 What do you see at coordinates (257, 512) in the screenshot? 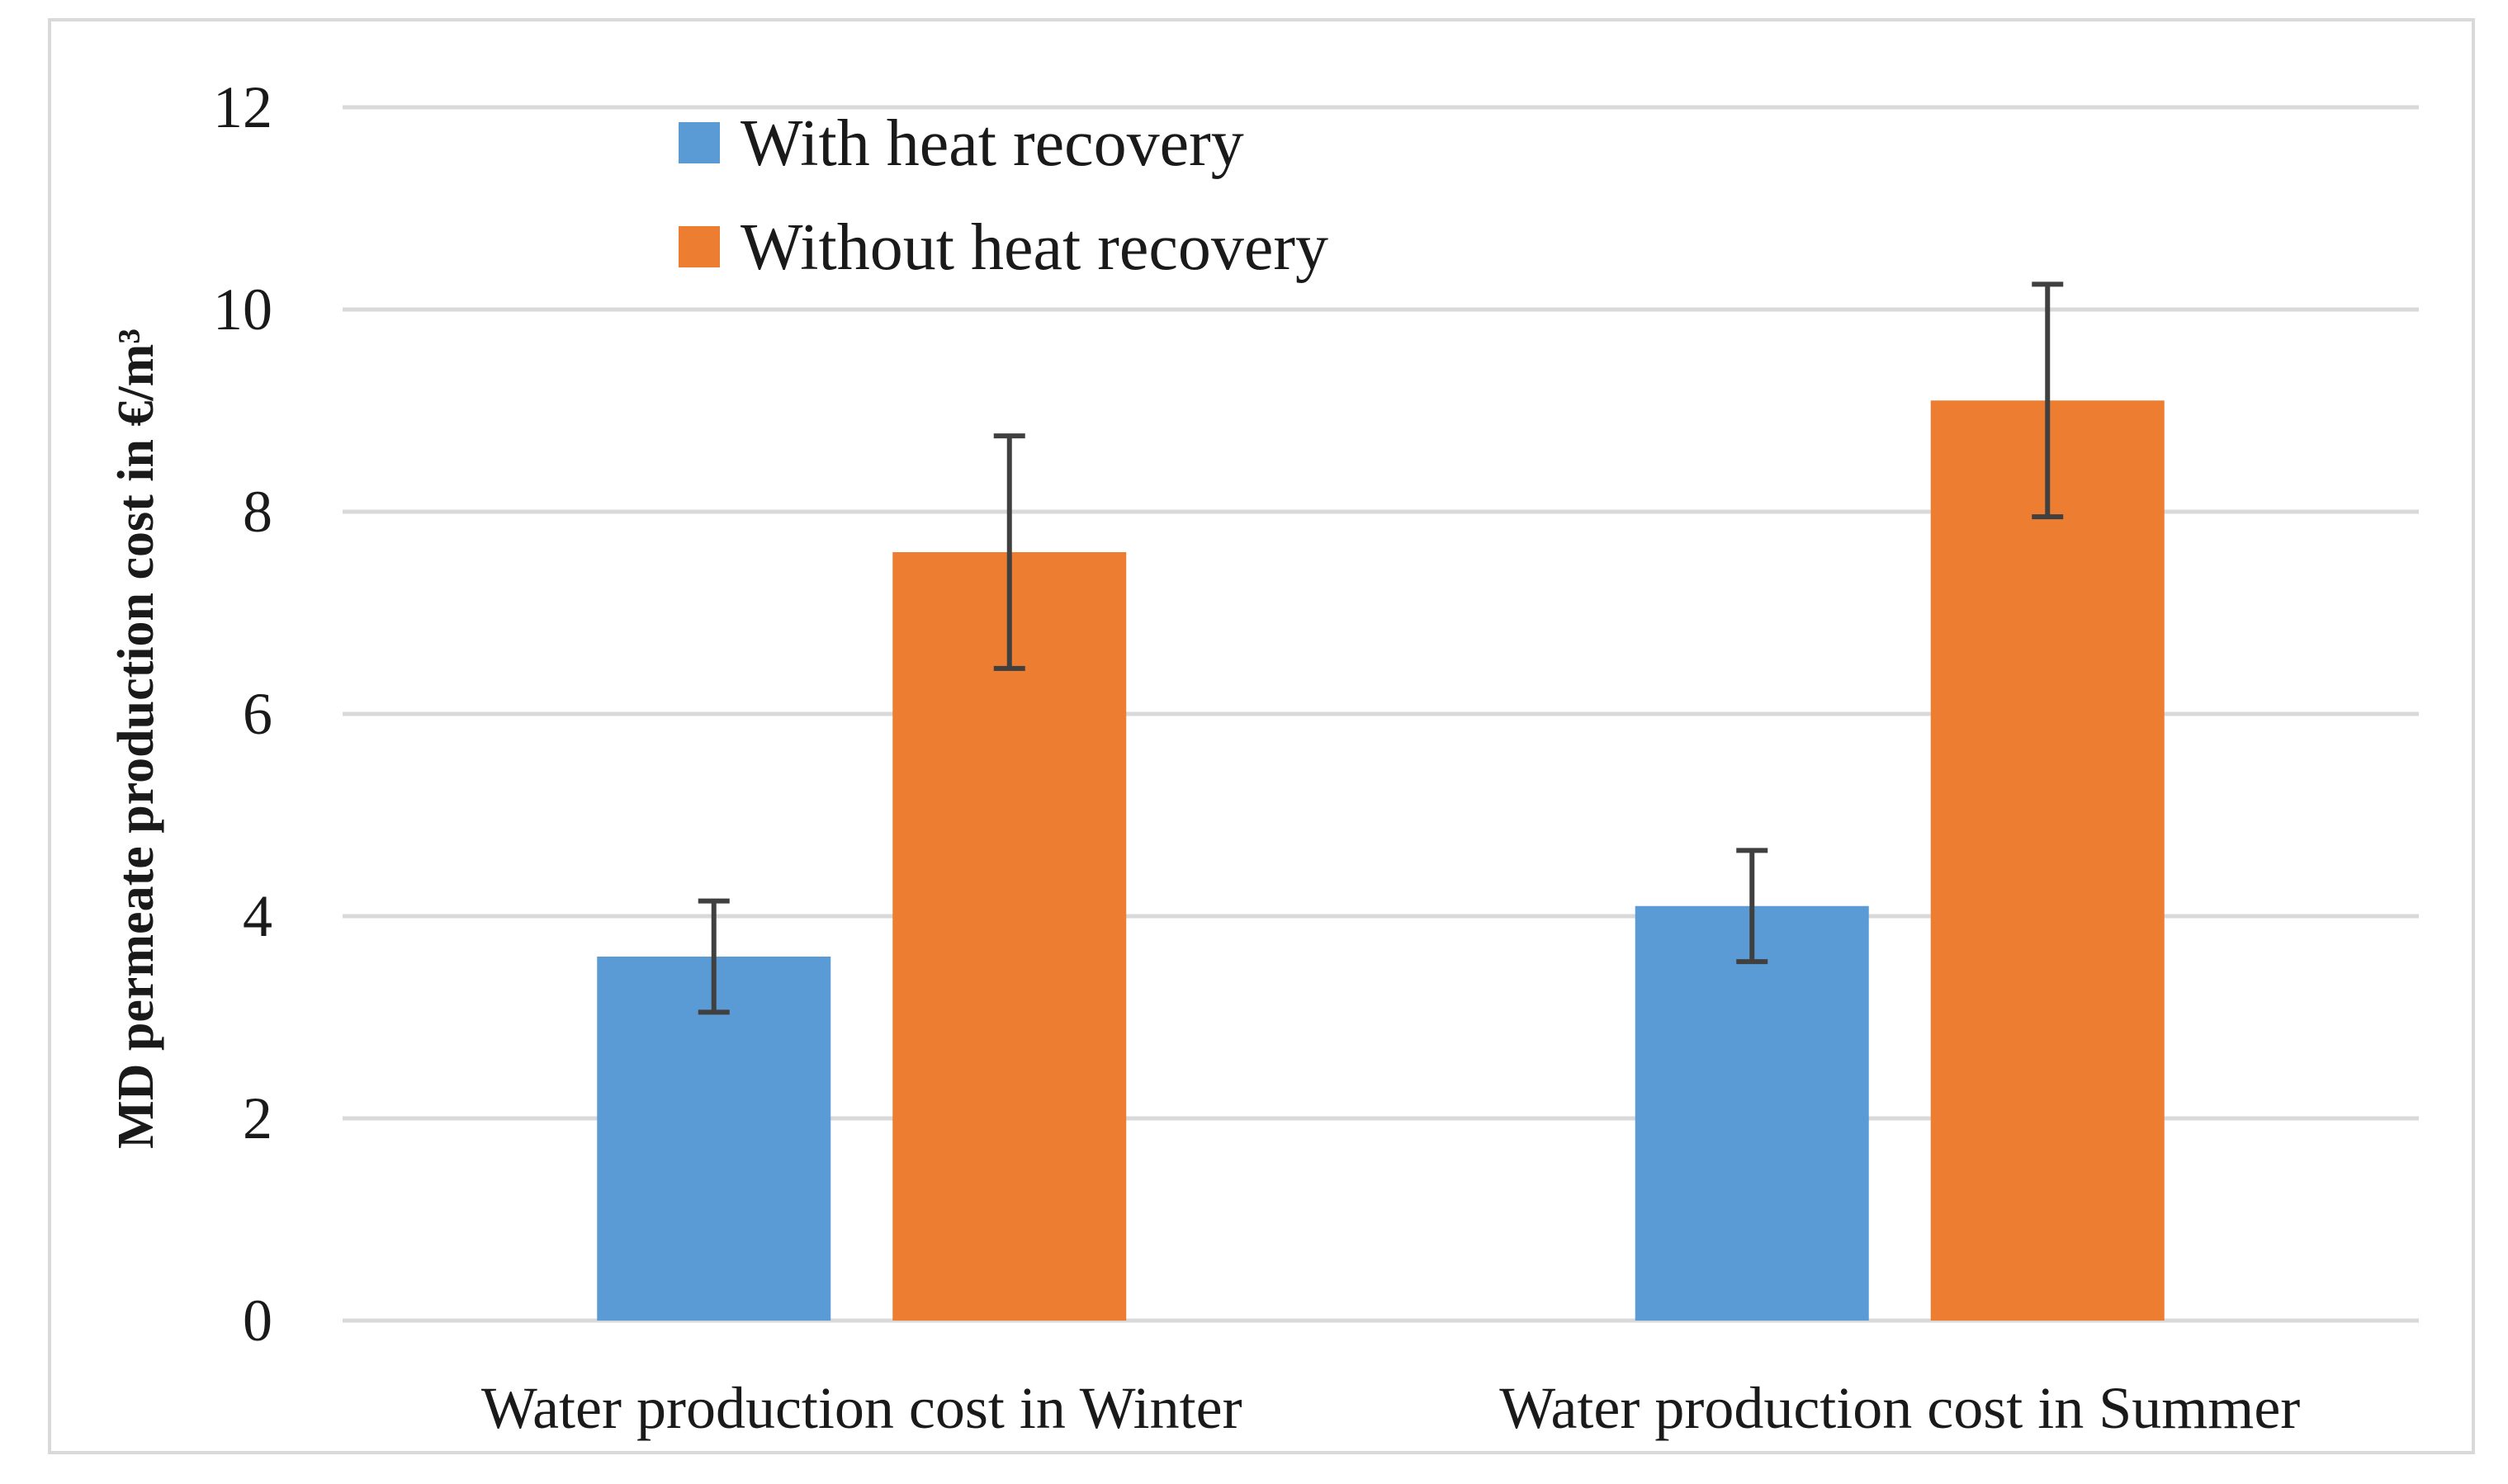
I see `y-tick-label: 8` at bounding box center [257, 512].